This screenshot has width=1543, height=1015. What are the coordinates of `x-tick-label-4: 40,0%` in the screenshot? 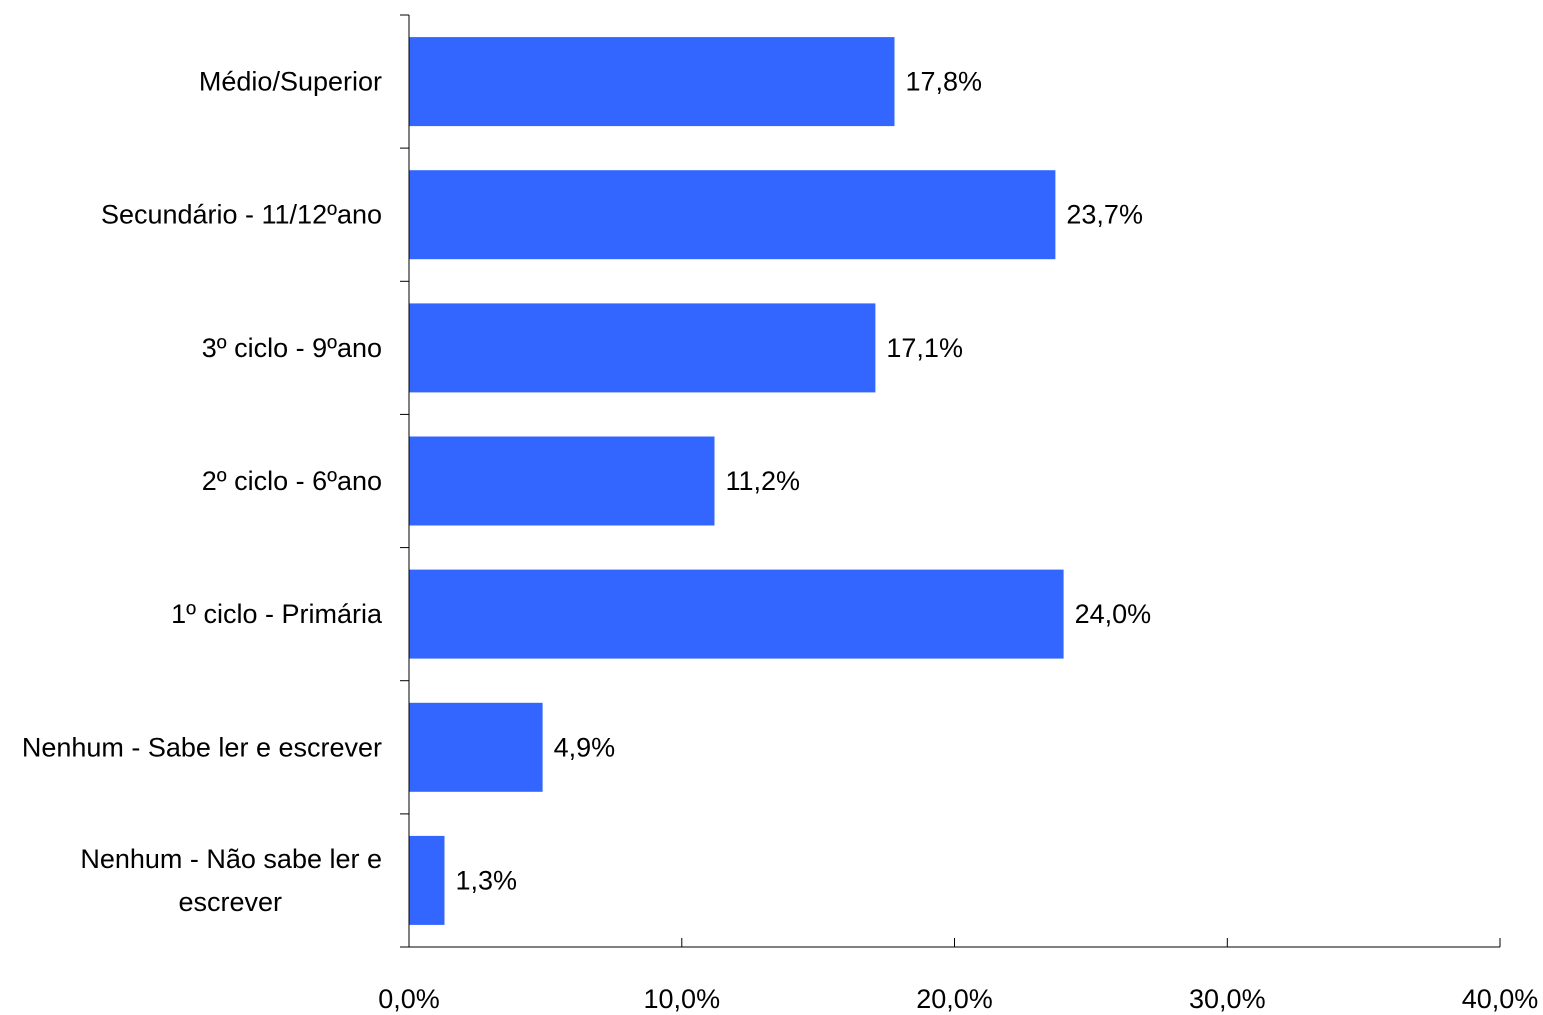 It's located at (1500, 999).